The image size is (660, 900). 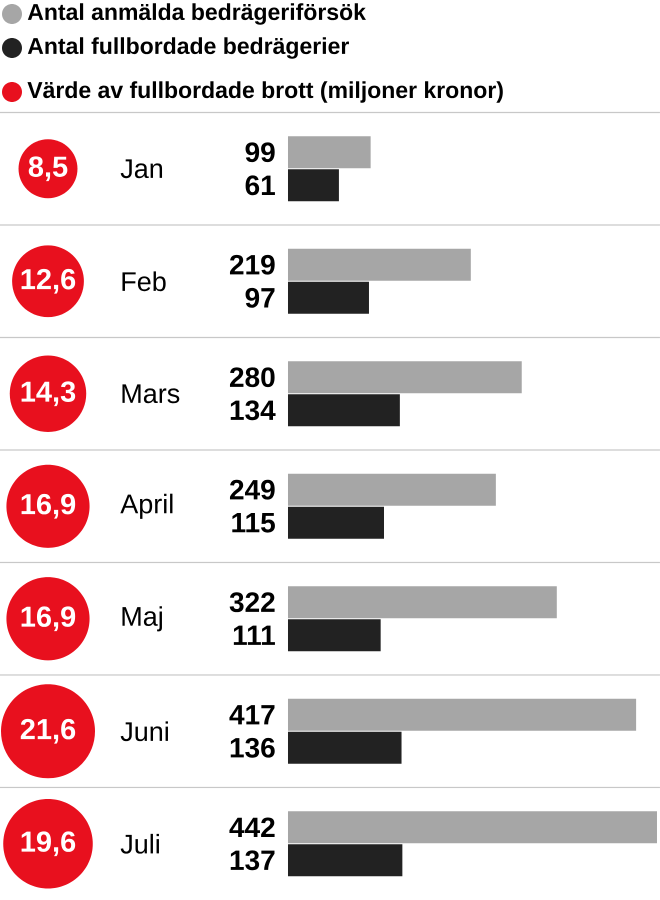 What do you see at coordinates (197, 14) in the screenshot?
I see `legend-label: Antal anmälda bedrägeriförsök` at bounding box center [197, 14].